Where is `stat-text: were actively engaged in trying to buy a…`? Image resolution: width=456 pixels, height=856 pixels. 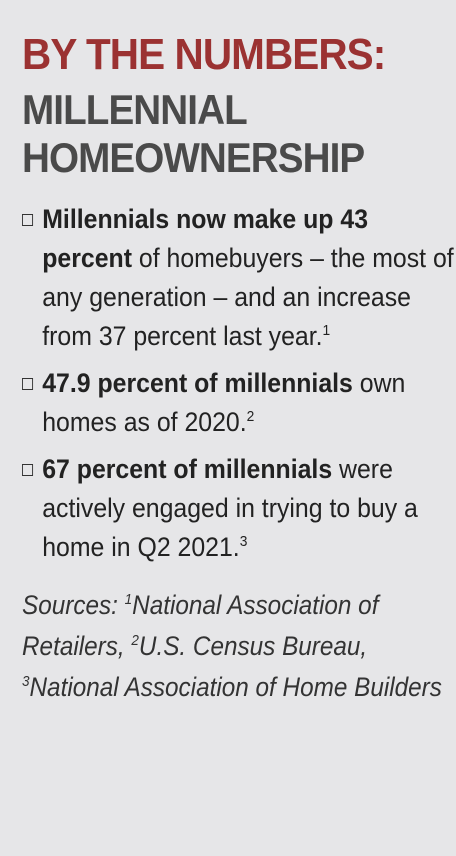 stat-text: were actively engaged in trying to buy a… is located at coordinates (230, 508).